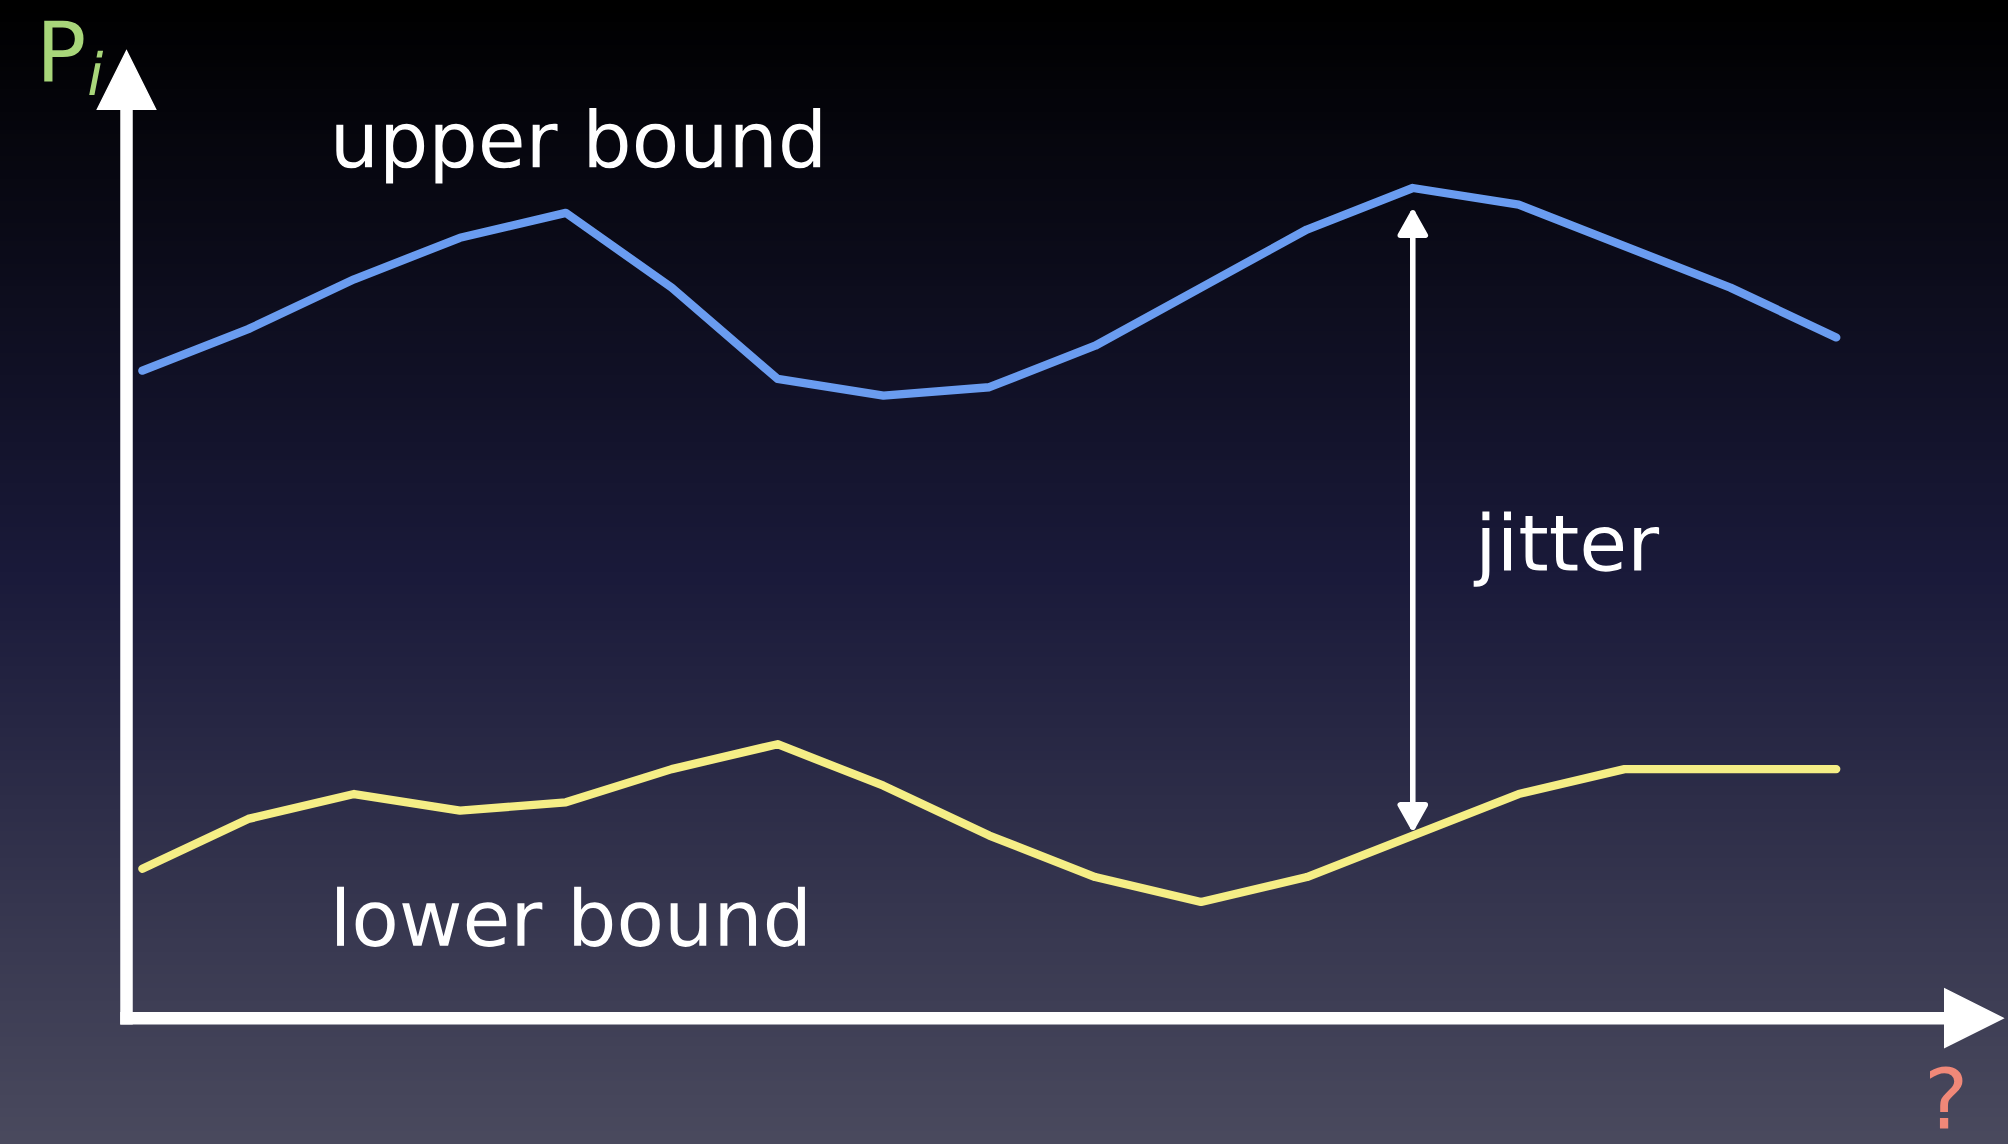  Describe the element at coordinates (1946, 1097) in the screenshot. I see `x-axis-title: ?` at that location.